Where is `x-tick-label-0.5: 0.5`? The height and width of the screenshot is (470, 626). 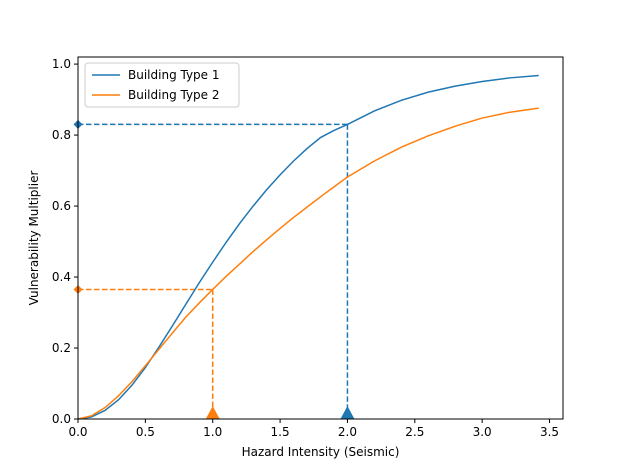 x-tick-label-0.5: 0.5 is located at coordinates (145, 432).